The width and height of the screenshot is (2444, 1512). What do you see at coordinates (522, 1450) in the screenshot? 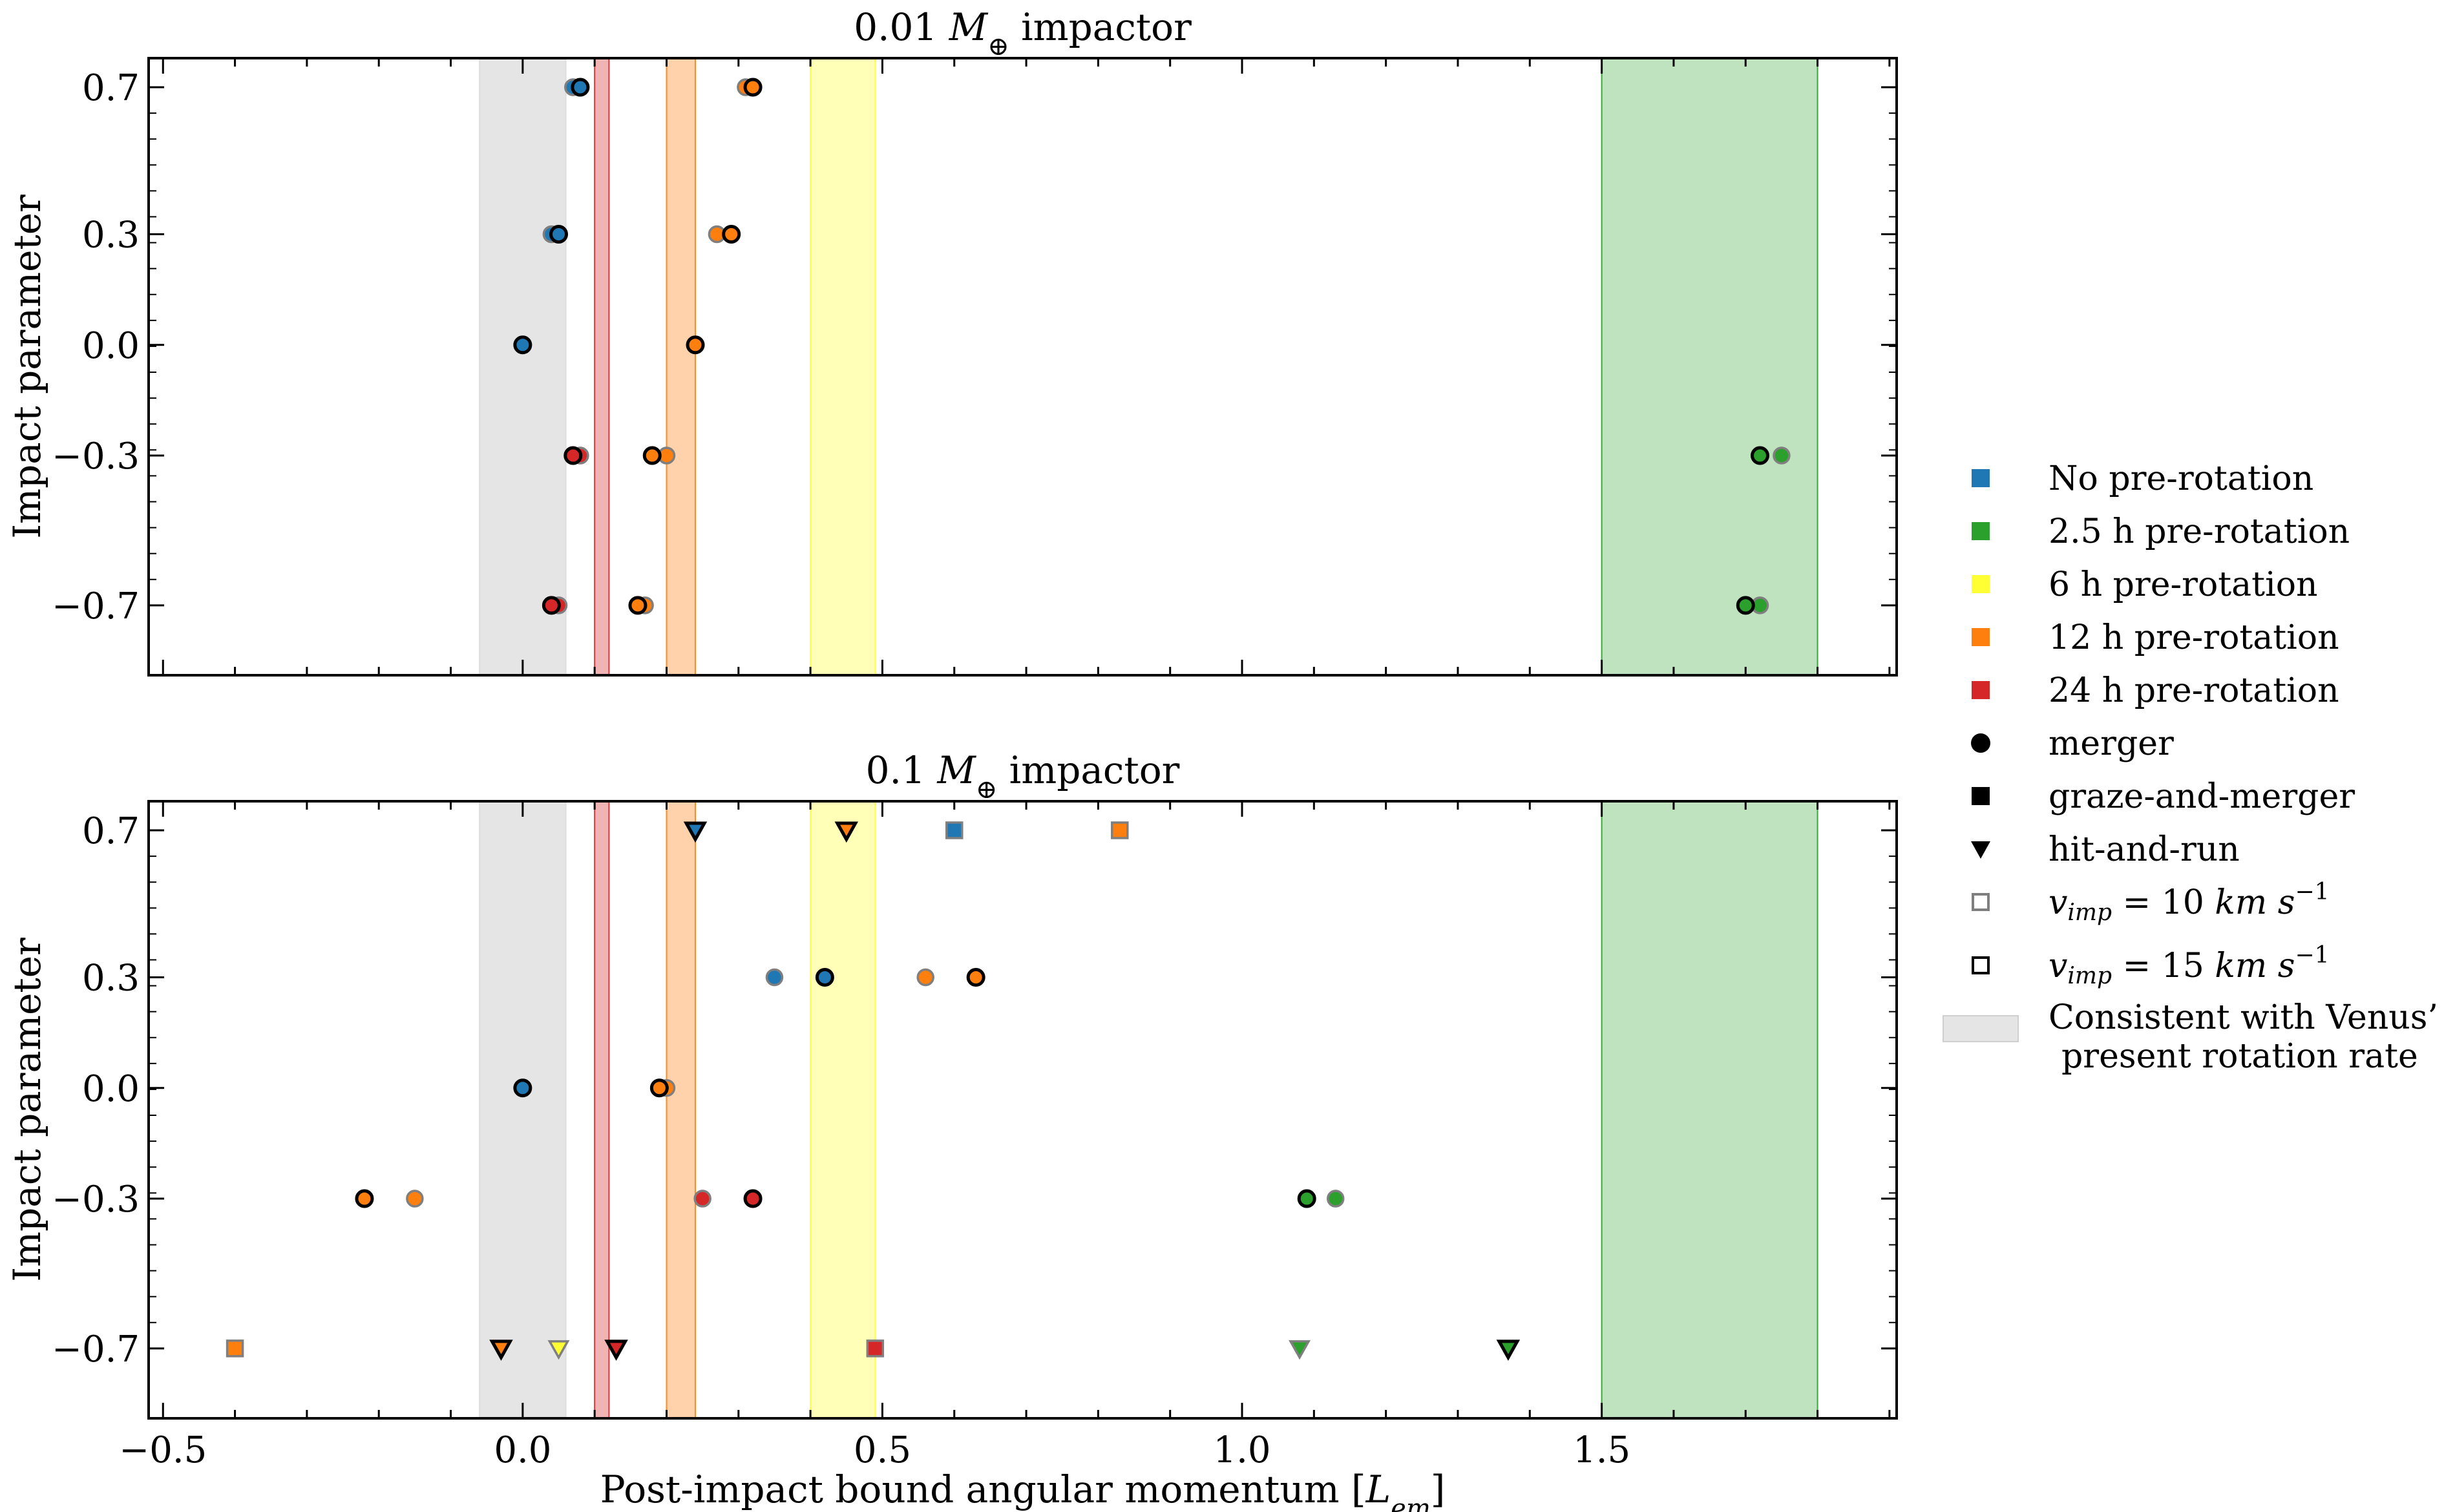
I see `x-tick-label: 0.0` at bounding box center [522, 1450].